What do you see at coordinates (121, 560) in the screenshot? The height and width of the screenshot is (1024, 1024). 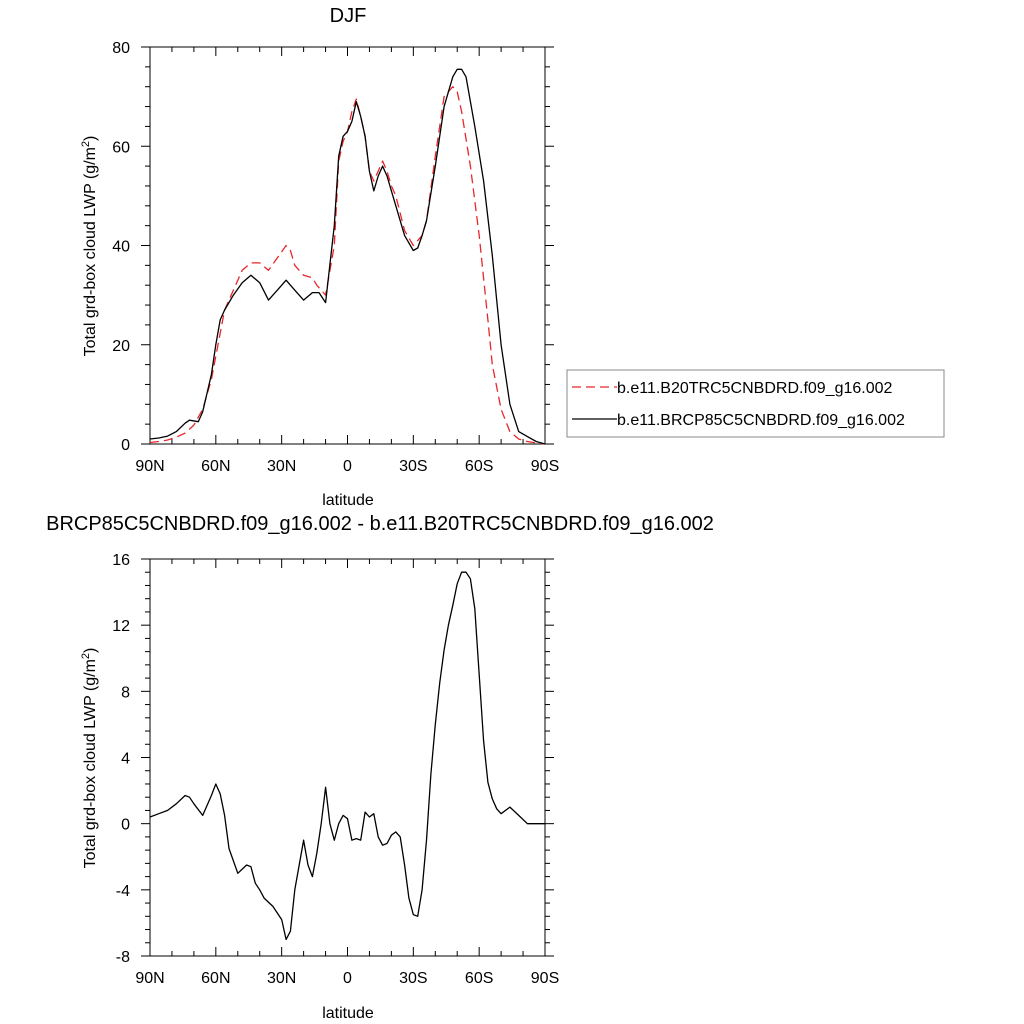 I see `y-tick-label: 16` at bounding box center [121, 560].